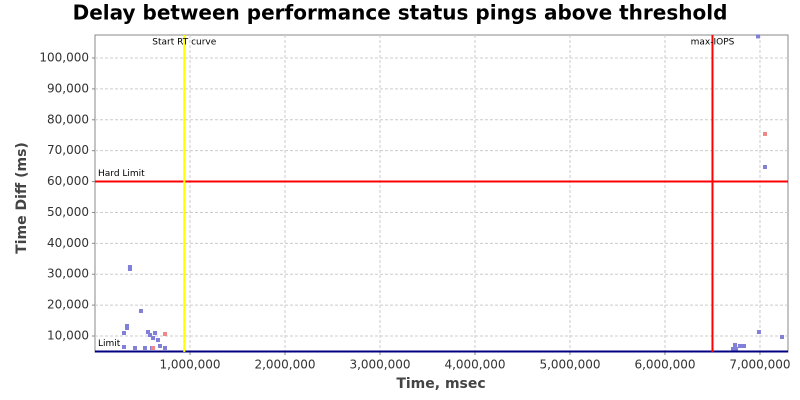 The width and height of the screenshot is (800, 400). Describe the element at coordinates (68, 119) in the screenshot. I see `y-tick-label: 80,000` at that location.